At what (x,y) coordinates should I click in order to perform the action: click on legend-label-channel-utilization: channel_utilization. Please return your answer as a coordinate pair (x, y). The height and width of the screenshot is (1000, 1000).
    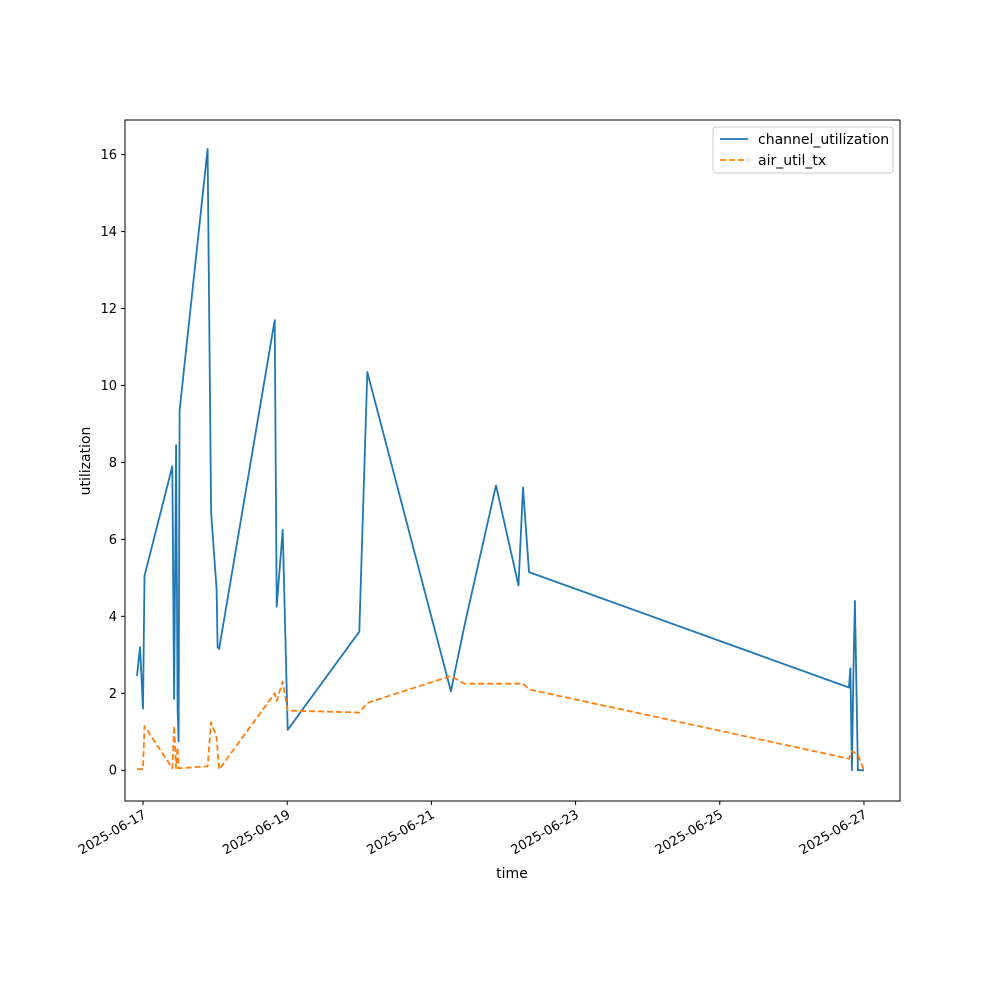
    Looking at the image, I should click on (823, 140).